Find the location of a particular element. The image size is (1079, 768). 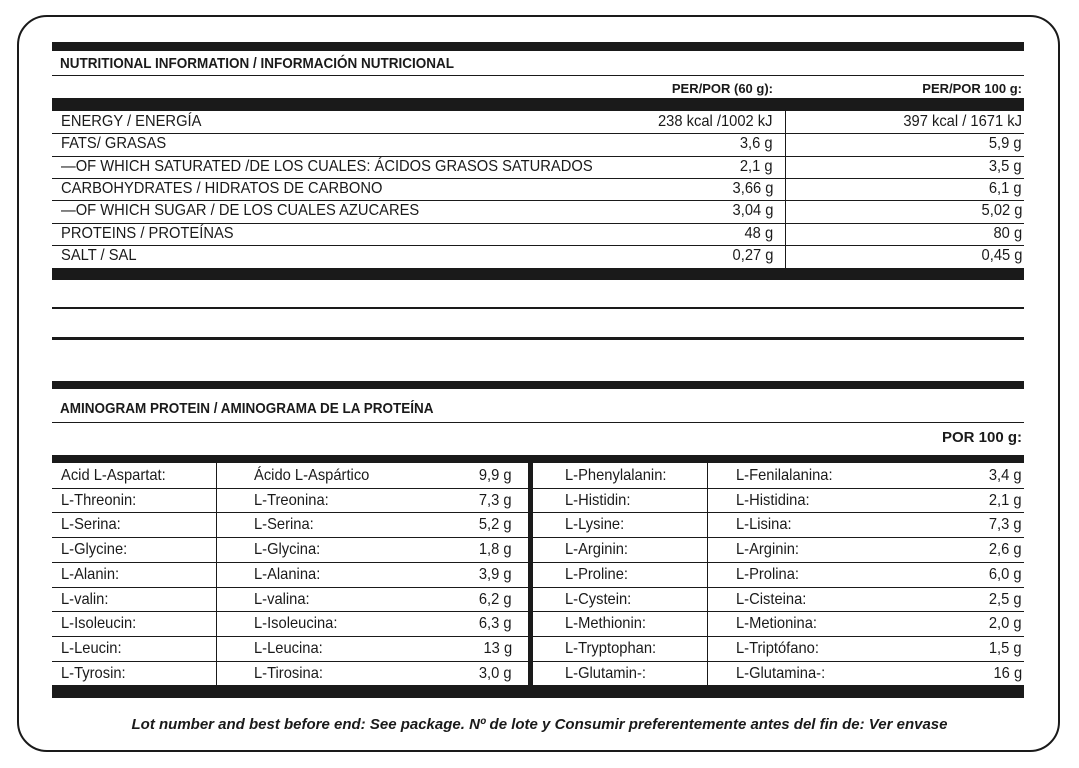

amino-name-en: L-Glycine: is located at coordinates (94, 550).